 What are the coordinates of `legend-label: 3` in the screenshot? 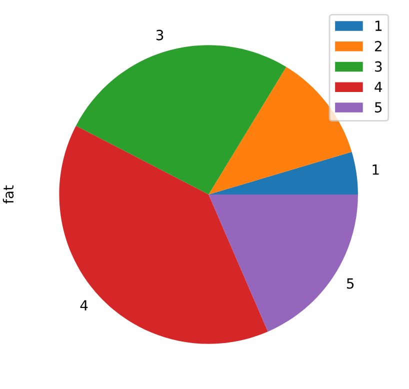 It's located at (378, 66).